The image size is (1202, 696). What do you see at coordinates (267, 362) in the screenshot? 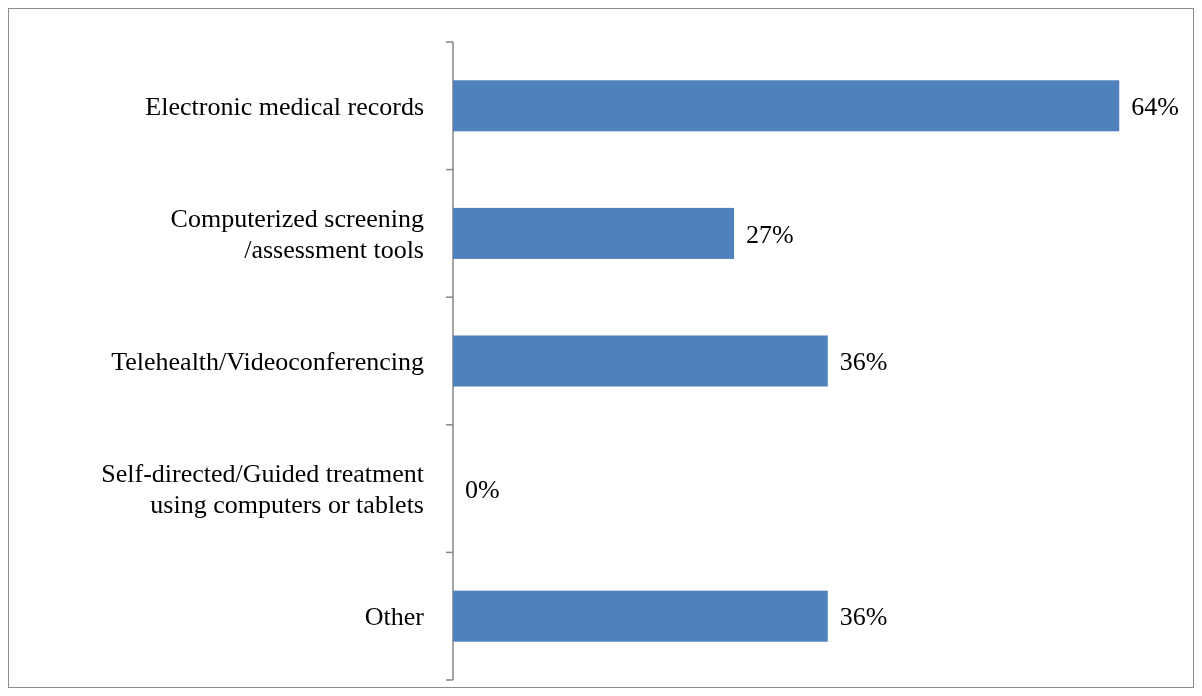
I see `y-tick-label: Telehealth/Videoconferencing` at bounding box center [267, 362].